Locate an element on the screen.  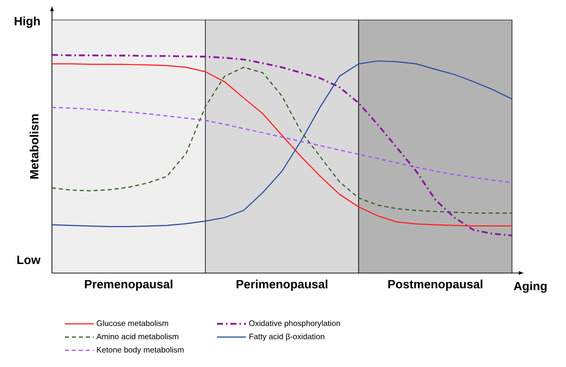
x-tick-label: Postmenopausal is located at coordinates (435, 285).